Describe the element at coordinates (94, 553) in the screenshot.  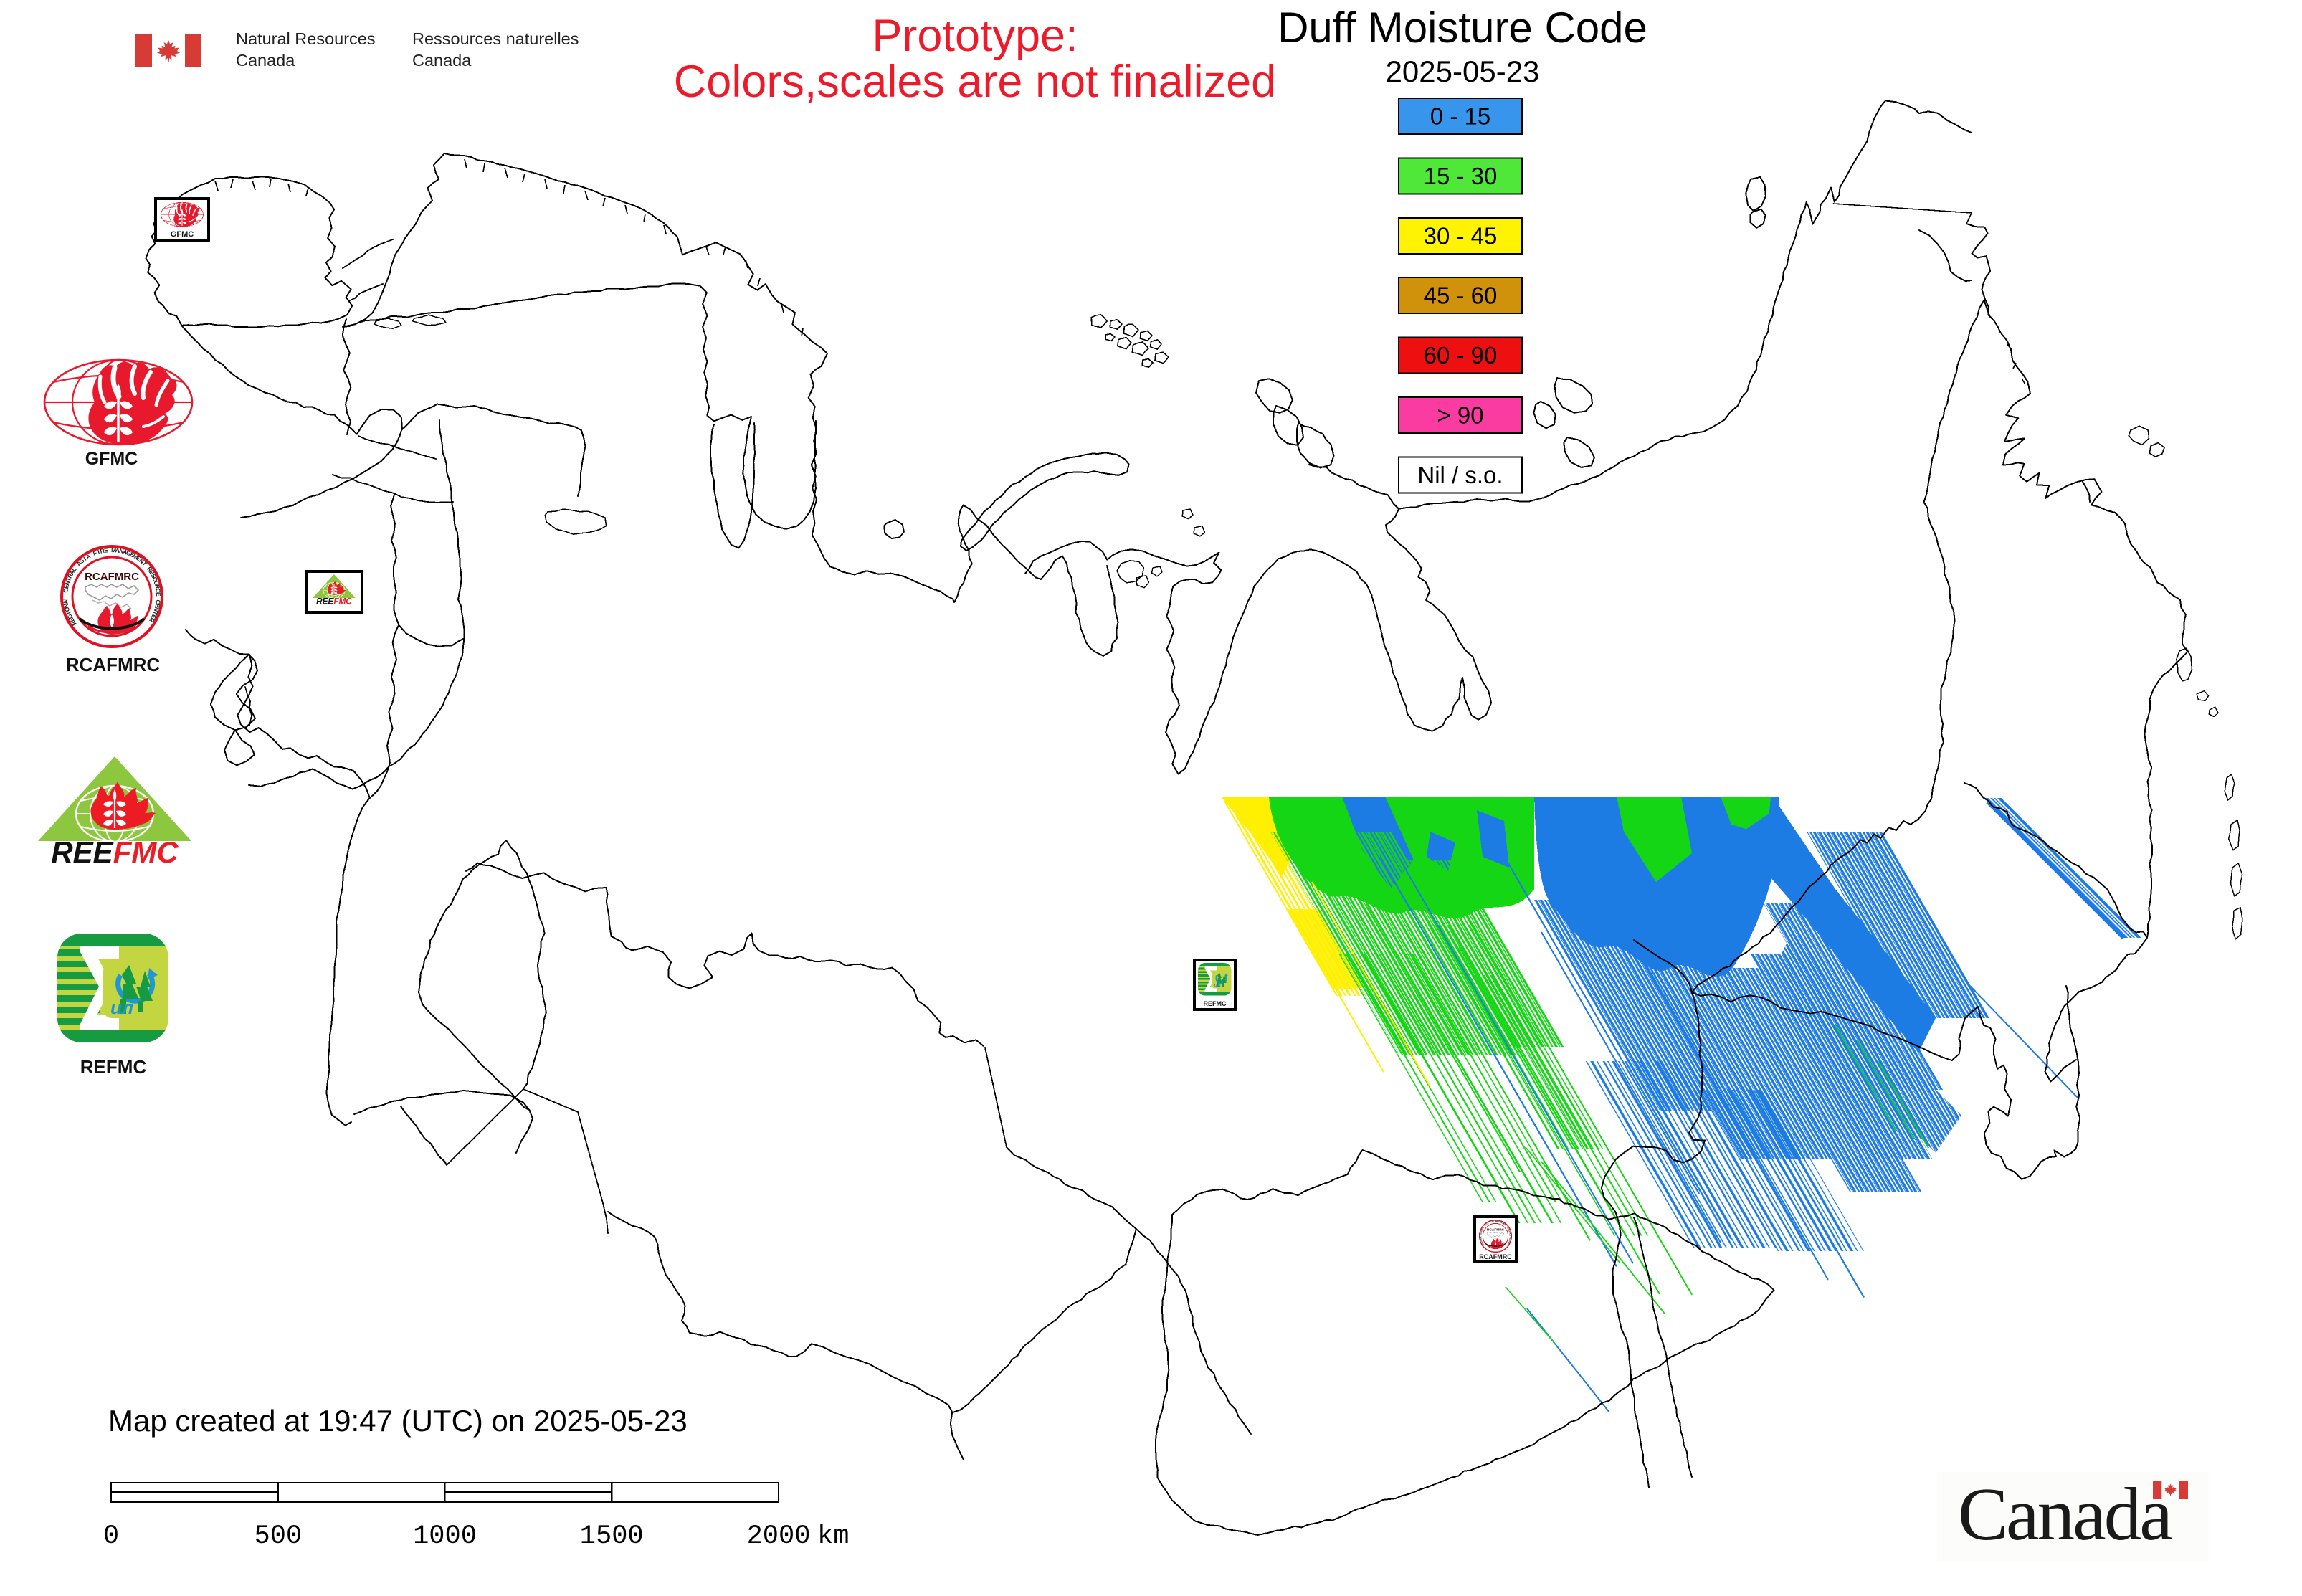
I see `svg-text: F` at that location.